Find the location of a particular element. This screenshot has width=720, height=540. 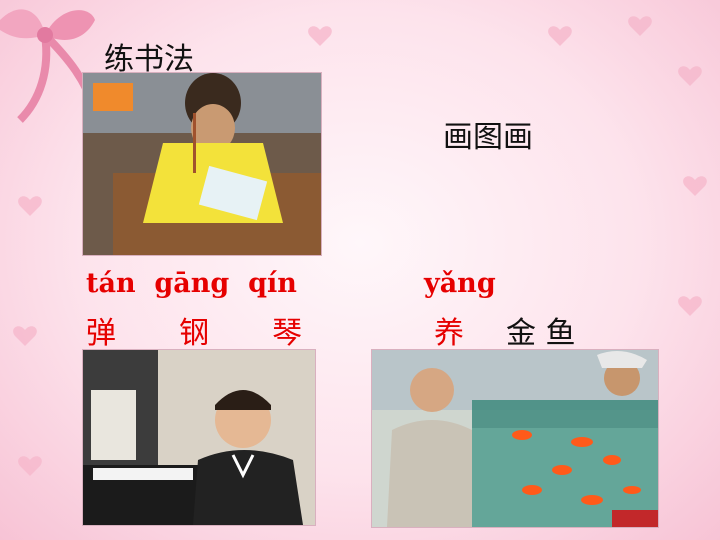

calligraphy-label: 练书法 is located at coordinates (149, 59).